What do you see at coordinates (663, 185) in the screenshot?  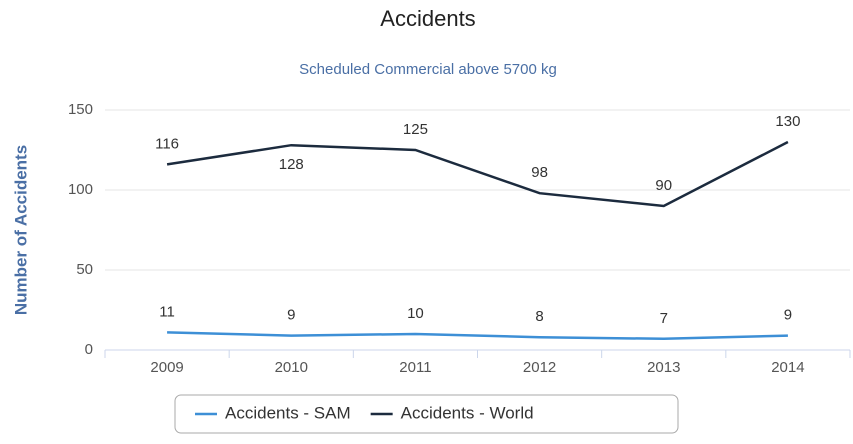 I see `data-label: 90` at bounding box center [663, 185].